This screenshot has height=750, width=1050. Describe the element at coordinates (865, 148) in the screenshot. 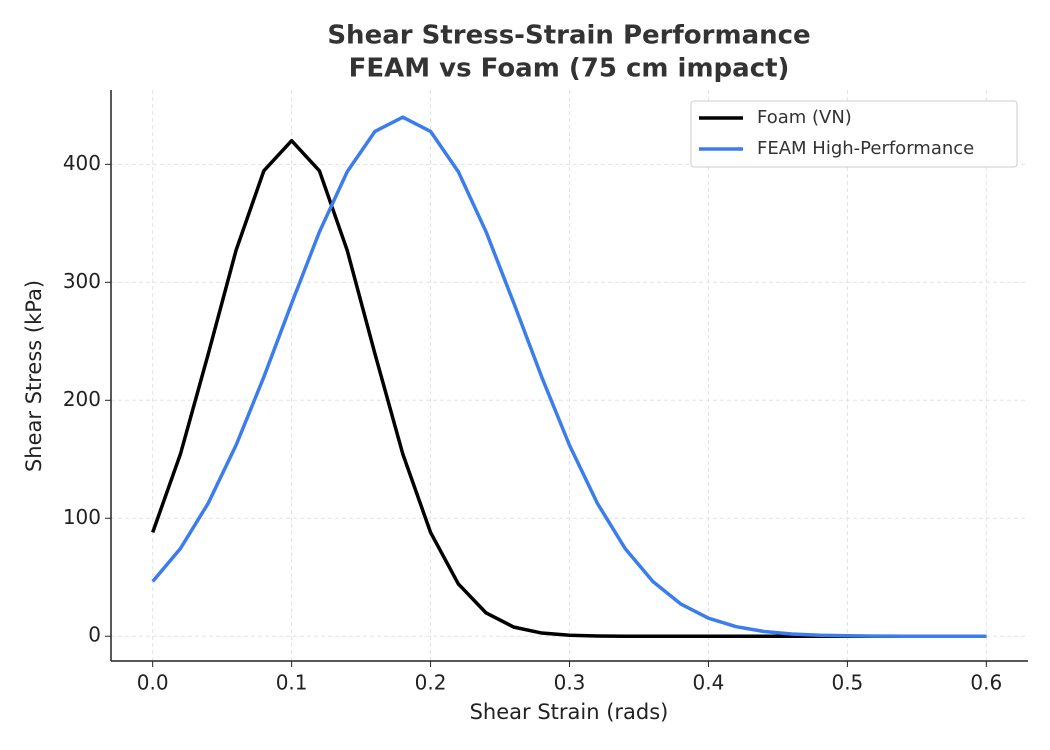

I see `legend-label: FEAM High-Performance` at that location.